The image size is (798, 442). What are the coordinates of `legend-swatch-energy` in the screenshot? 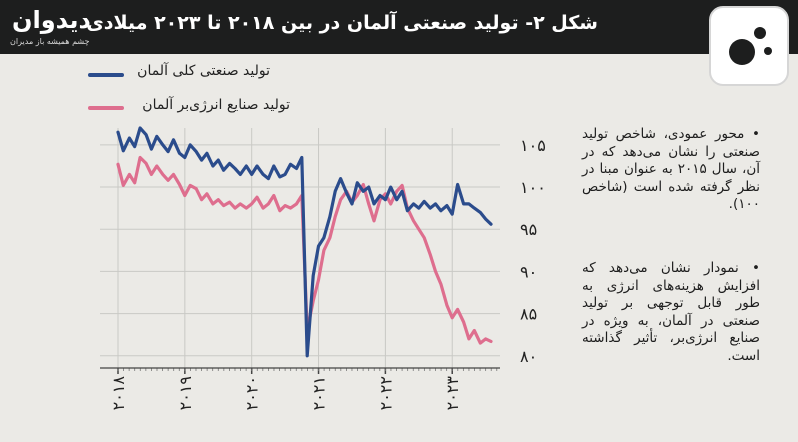 It's located at (106, 108).